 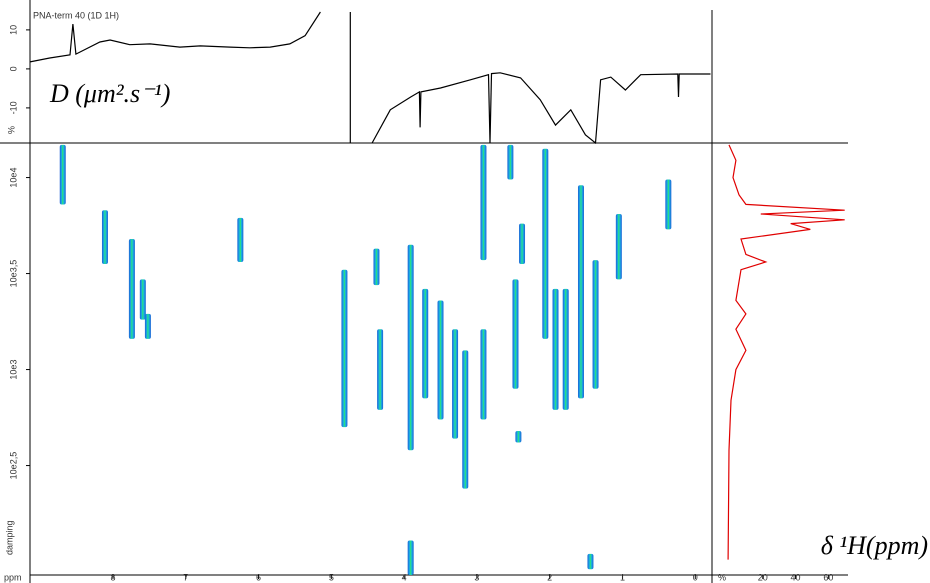 What do you see at coordinates (722, 577) in the screenshot?
I see `right-unit: %` at bounding box center [722, 577].